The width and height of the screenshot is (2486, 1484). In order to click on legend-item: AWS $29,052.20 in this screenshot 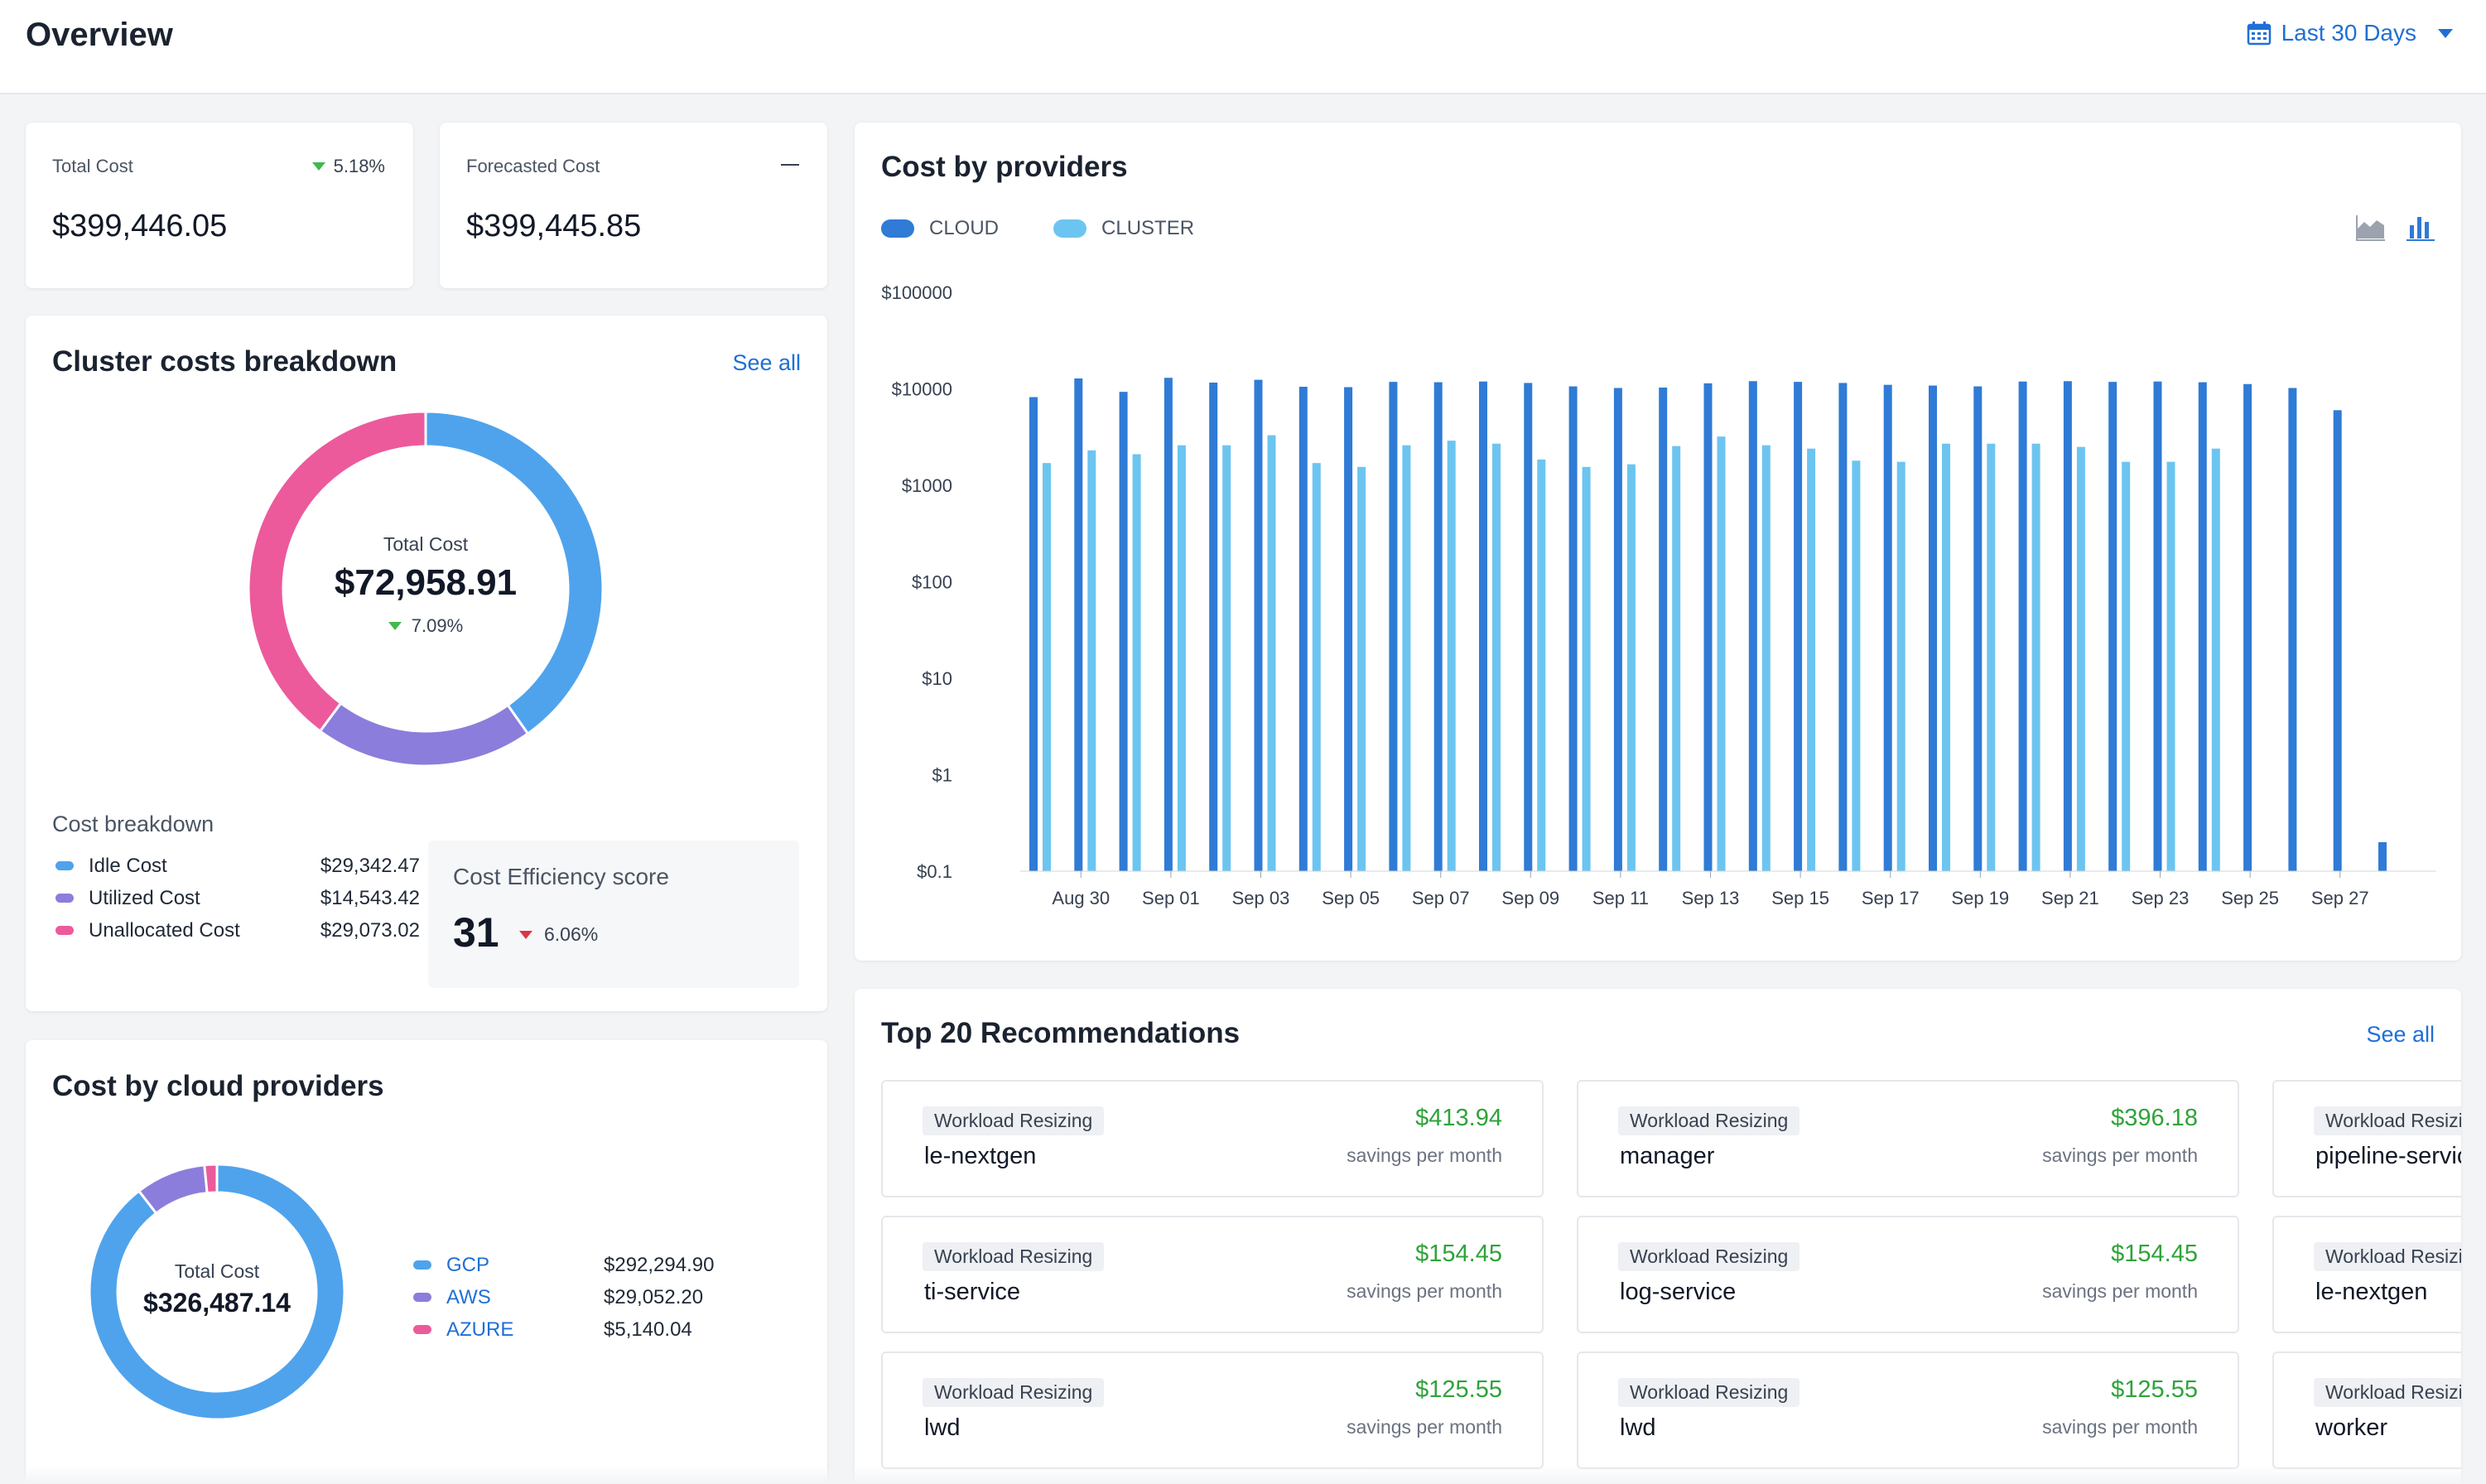, I will do `click(587, 1297)`.